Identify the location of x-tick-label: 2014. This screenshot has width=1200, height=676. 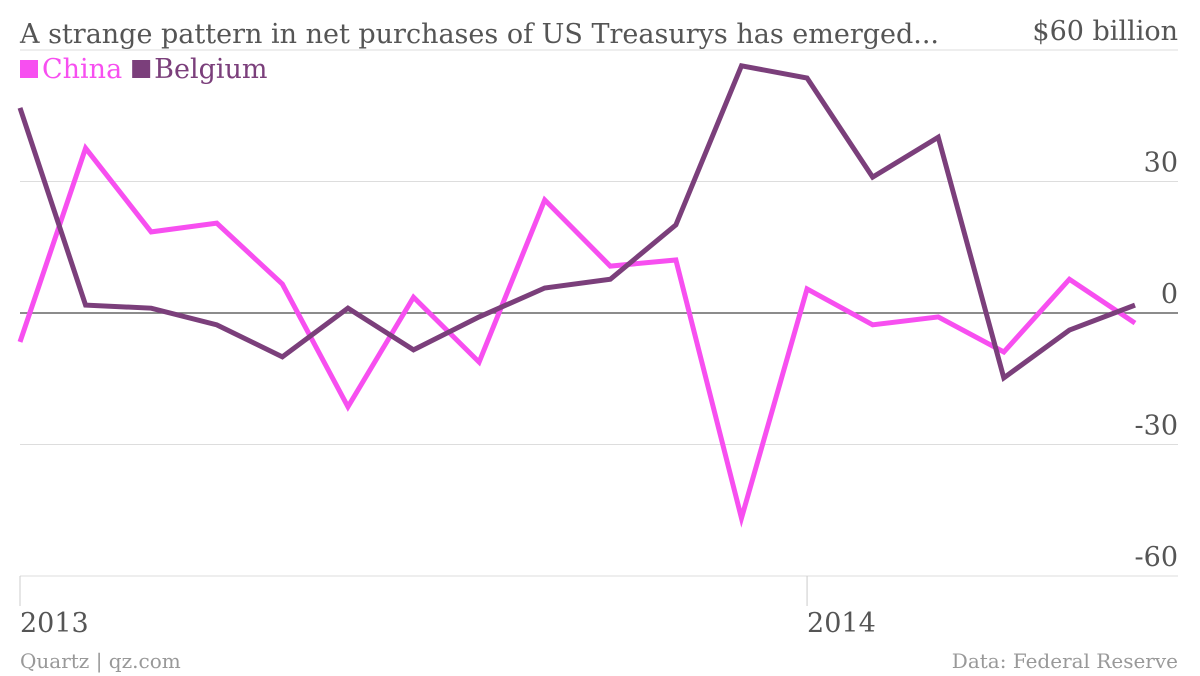
(841, 623).